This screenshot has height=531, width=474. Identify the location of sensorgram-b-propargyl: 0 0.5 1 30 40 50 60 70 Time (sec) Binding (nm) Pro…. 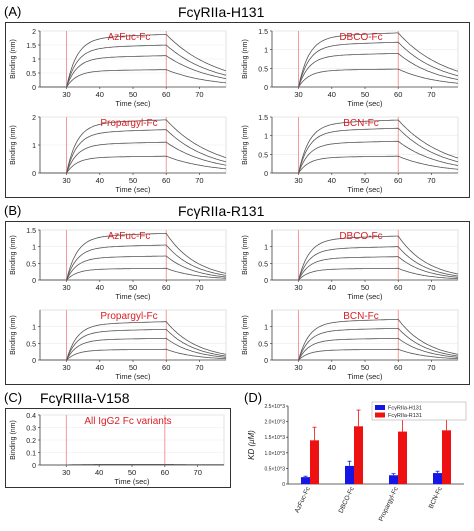
(118, 345).